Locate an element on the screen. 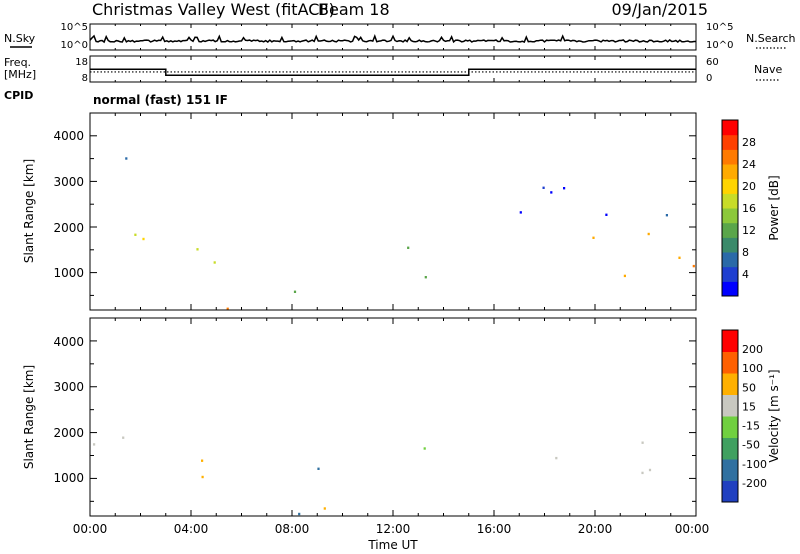  velocity-ytick-3000: 3000 is located at coordinates (68, 387).